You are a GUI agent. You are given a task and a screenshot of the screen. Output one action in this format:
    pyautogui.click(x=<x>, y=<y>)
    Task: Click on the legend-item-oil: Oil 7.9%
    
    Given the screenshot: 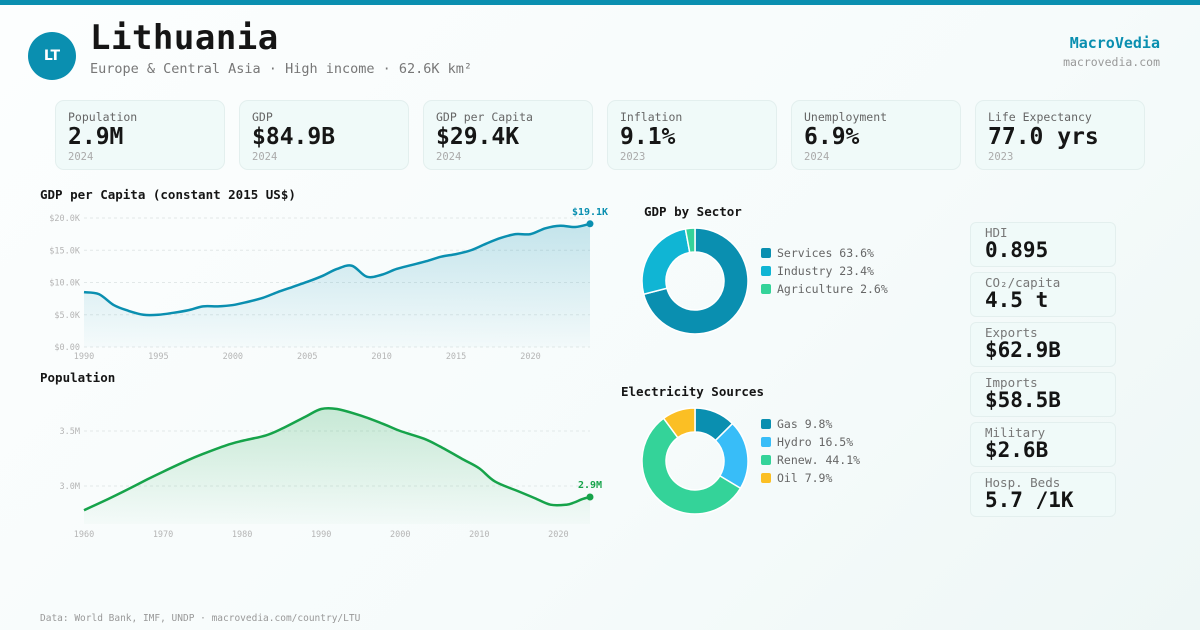 What is the action you would take?
    pyautogui.click(x=810, y=478)
    